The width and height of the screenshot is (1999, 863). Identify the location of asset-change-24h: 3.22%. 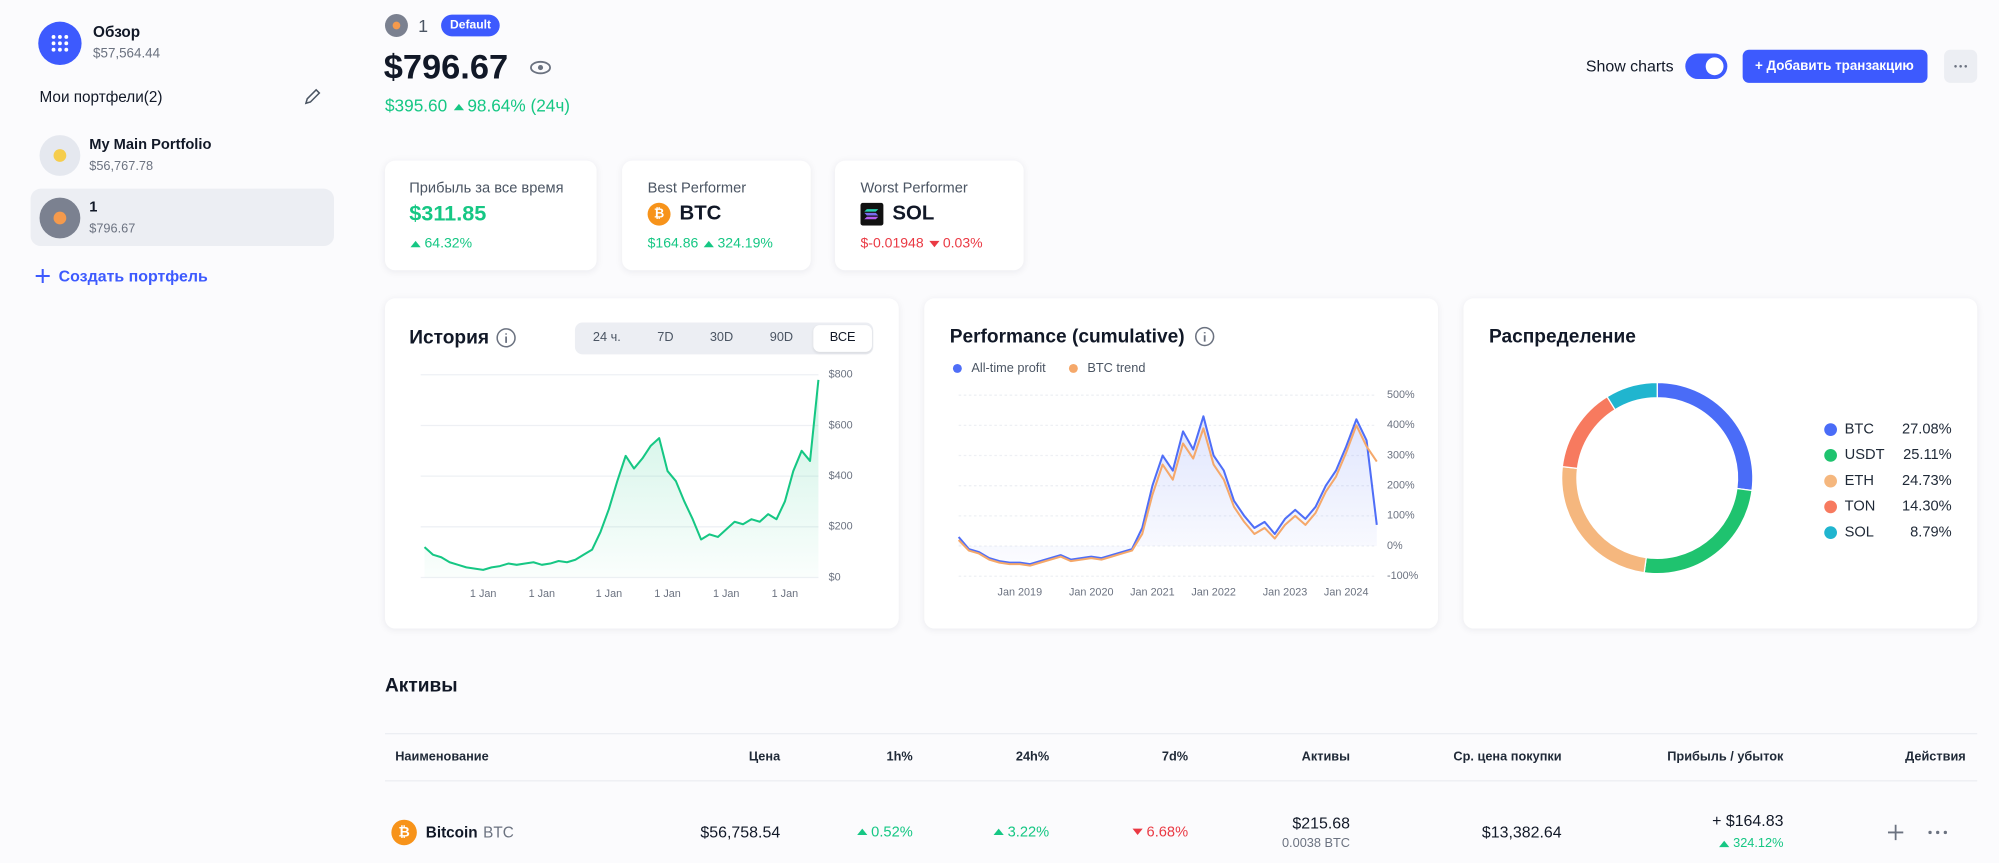
(1020, 832).